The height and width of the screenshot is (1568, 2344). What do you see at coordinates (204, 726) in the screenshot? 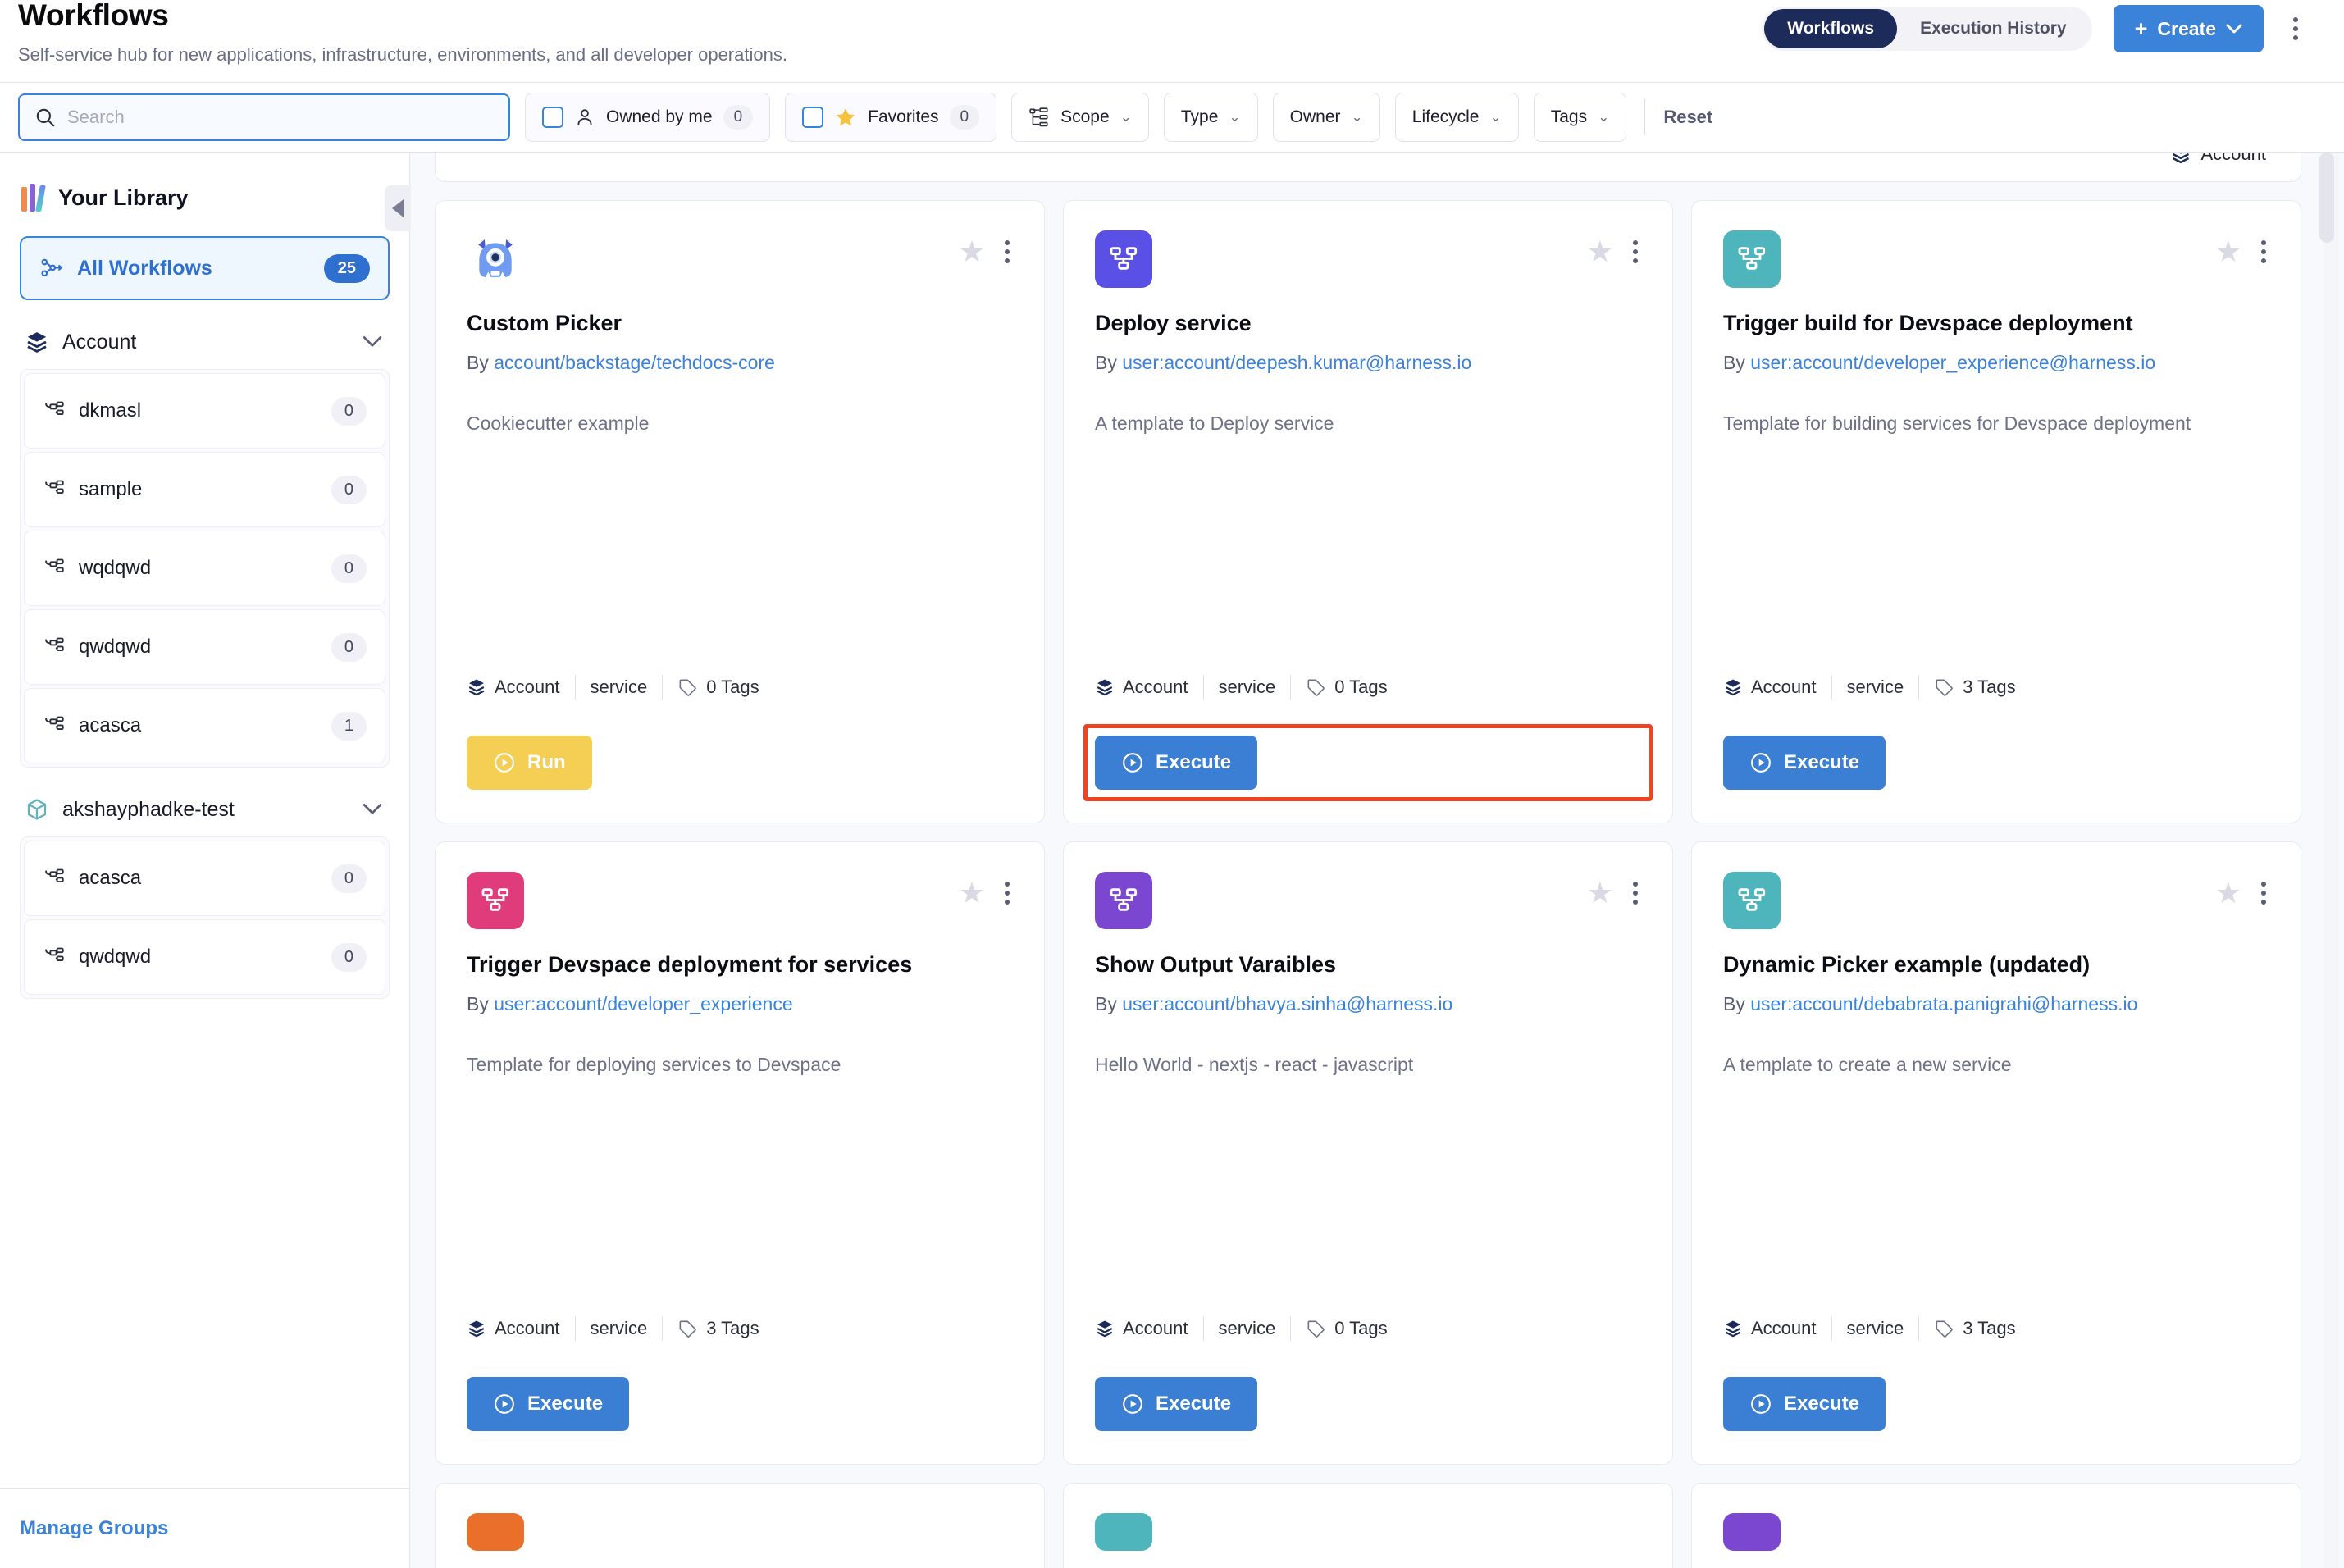
I see `sidebar-item-acasca: acasca 1` at bounding box center [204, 726].